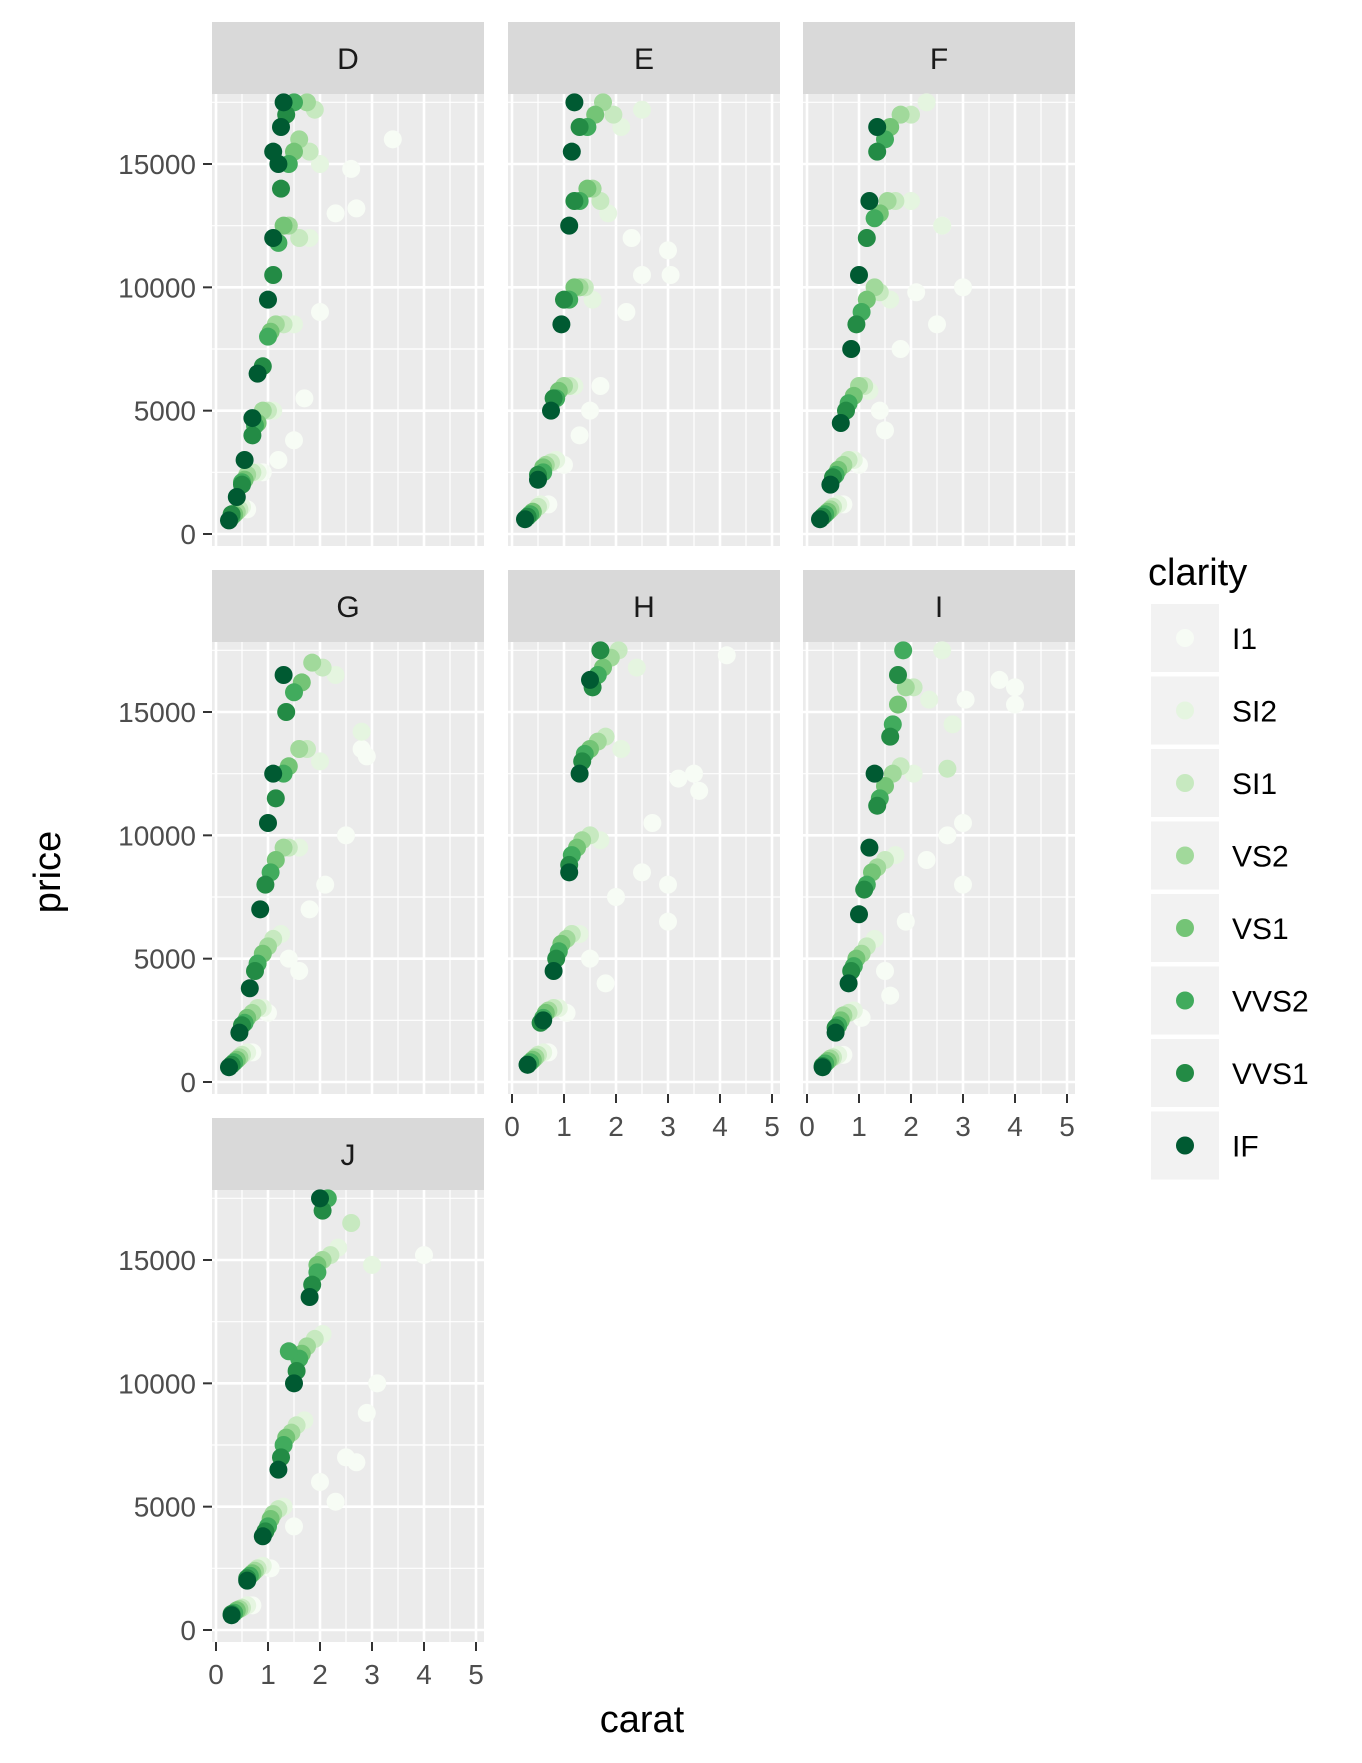  Describe the element at coordinates (616, 1126) in the screenshot. I see `x-tick-label: 2` at that location.